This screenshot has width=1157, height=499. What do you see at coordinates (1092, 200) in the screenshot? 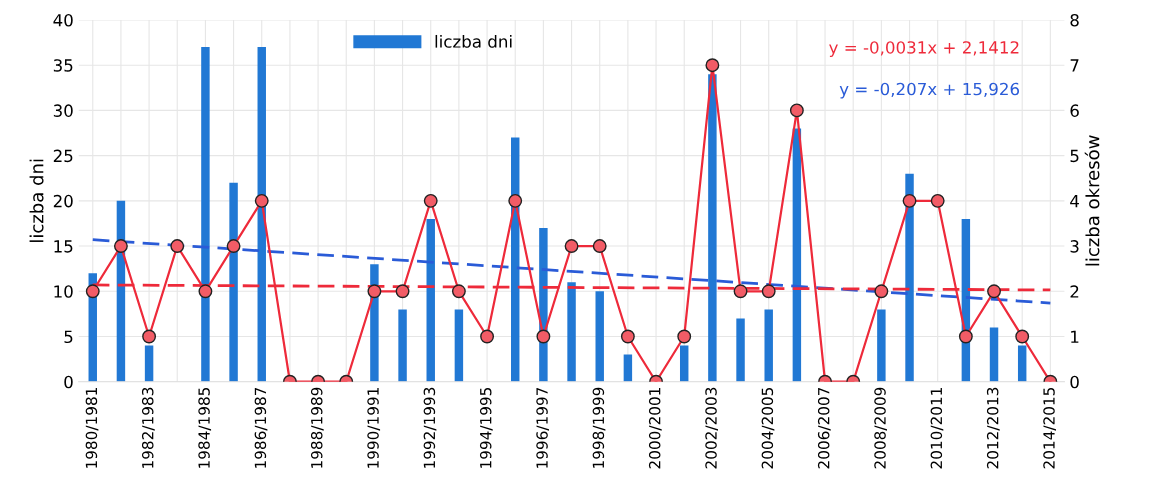
I see `y2-axis-title: liczba okresów` at bounding box center [1092, 200].